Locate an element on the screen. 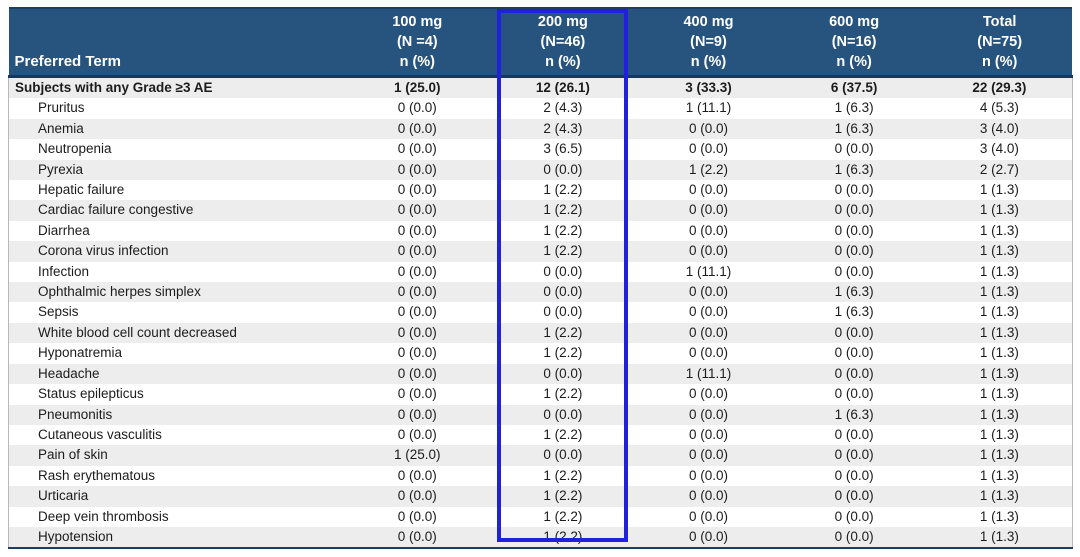 The width and height of the screenshot is (1080, 557). preferred-term-cell: Urticaria is located at coordinates (176, 496).